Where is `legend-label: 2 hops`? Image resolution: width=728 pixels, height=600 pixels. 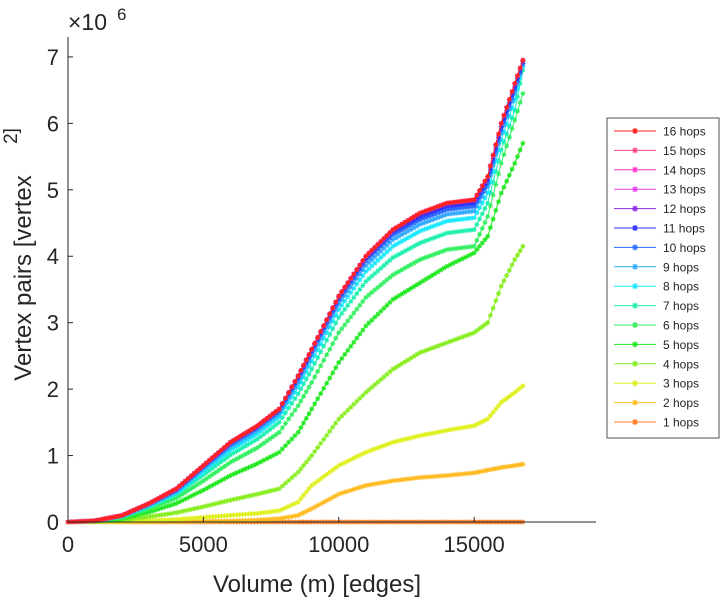 legend-label: 2 hops is located at coordinates (681, 403).